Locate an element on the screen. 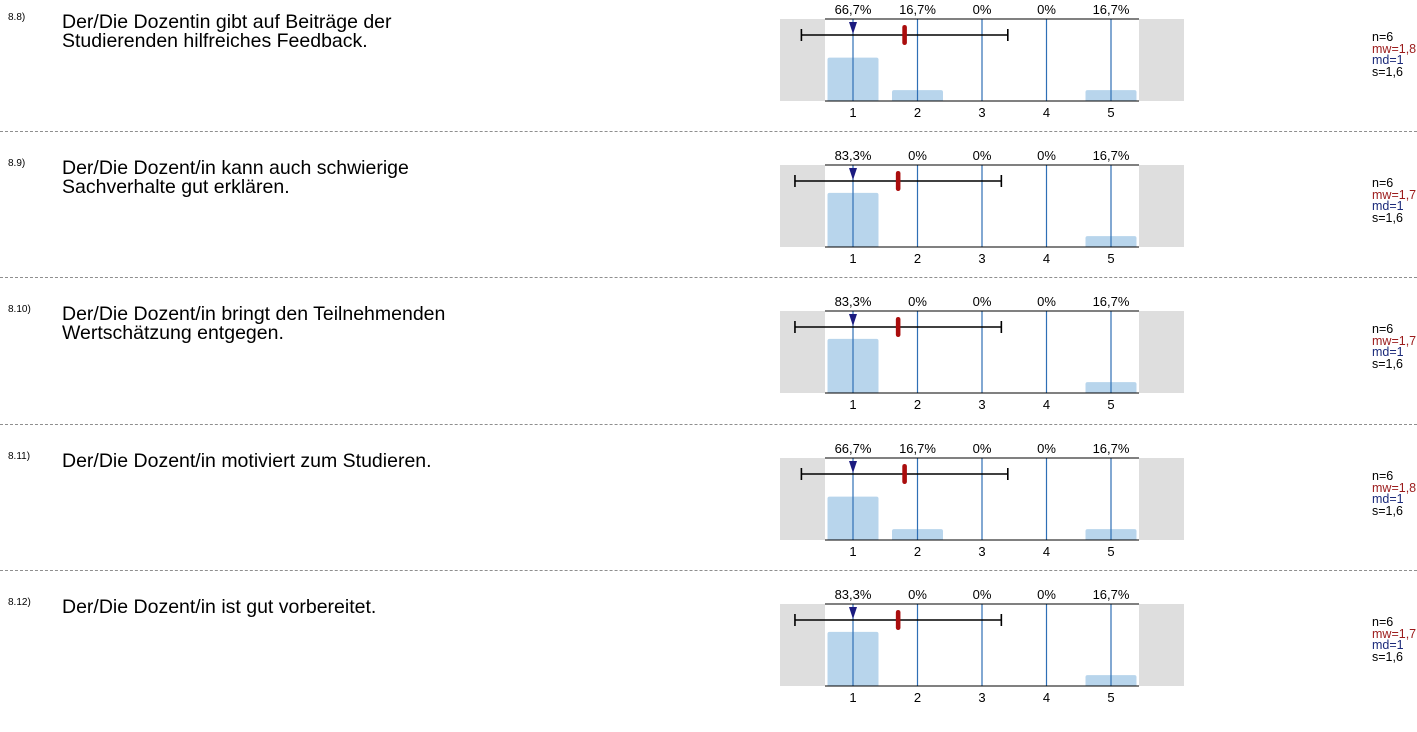  question-number: 8.11) is located at coordinates (19, 456).